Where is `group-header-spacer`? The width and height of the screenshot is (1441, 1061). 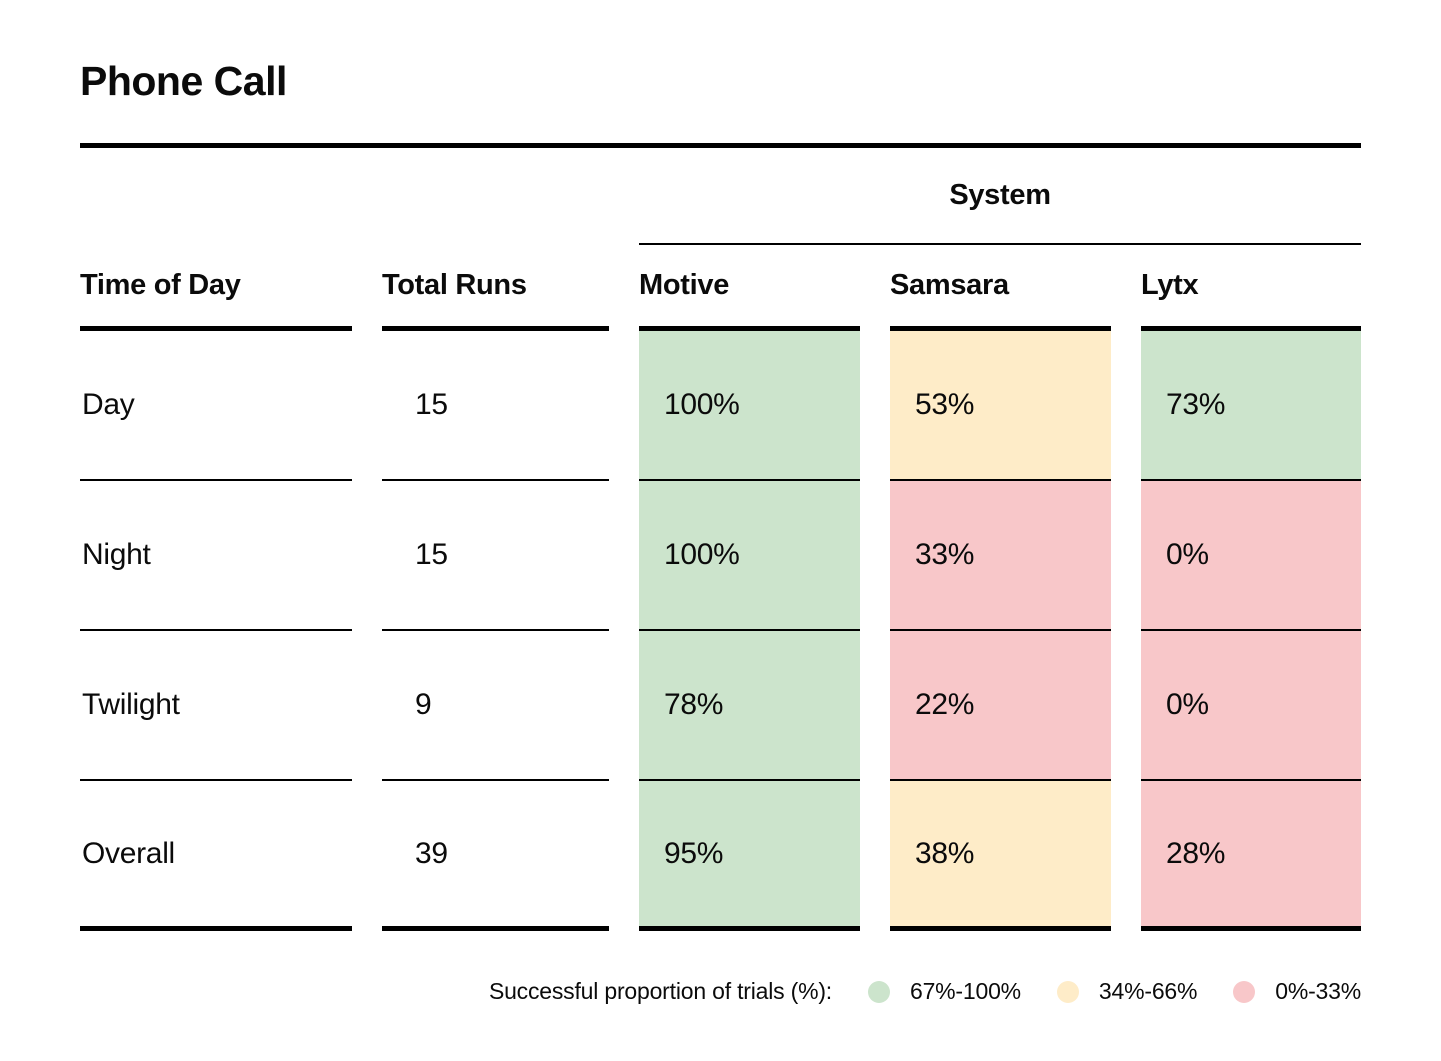
group-header-spacer is located at coordinates (344, 196).